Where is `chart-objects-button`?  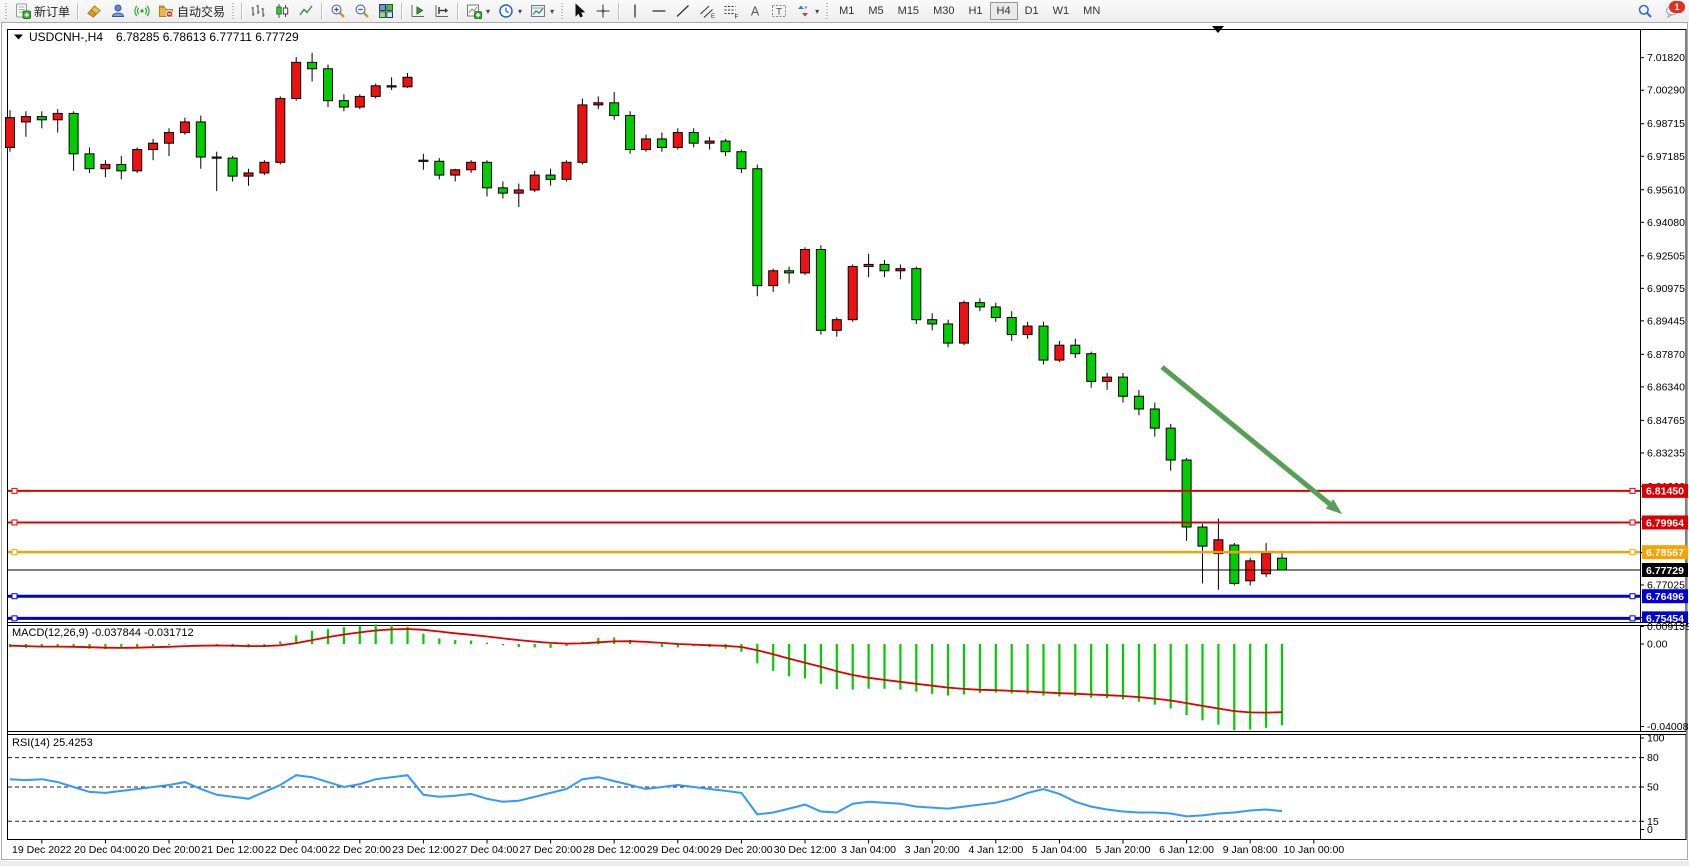
chart-objects-button is located at coordinates (94, 11).